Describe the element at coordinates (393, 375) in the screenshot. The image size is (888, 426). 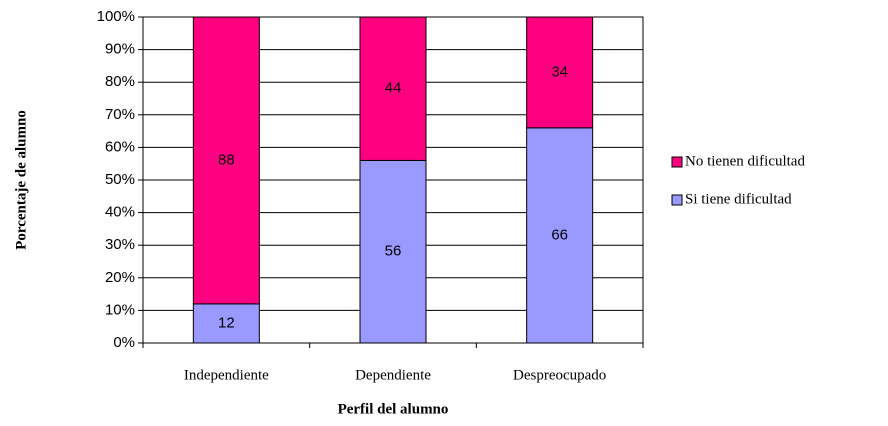
I see `x-tick-label: Dependiente` at that location.